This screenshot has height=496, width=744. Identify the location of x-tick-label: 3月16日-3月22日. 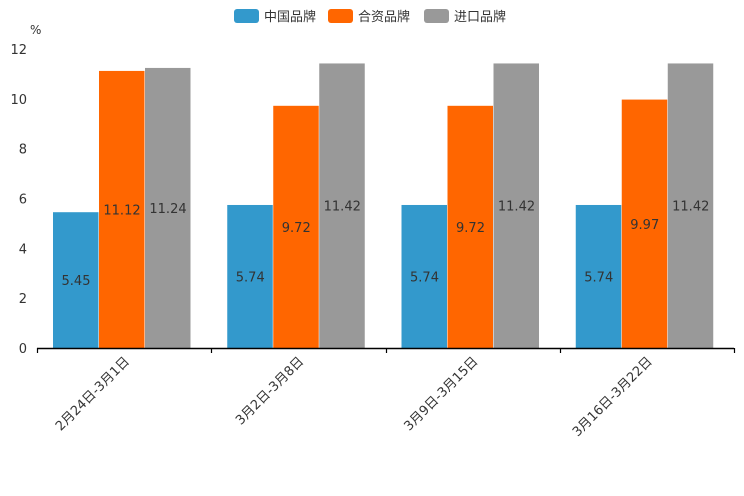
(613, 397).